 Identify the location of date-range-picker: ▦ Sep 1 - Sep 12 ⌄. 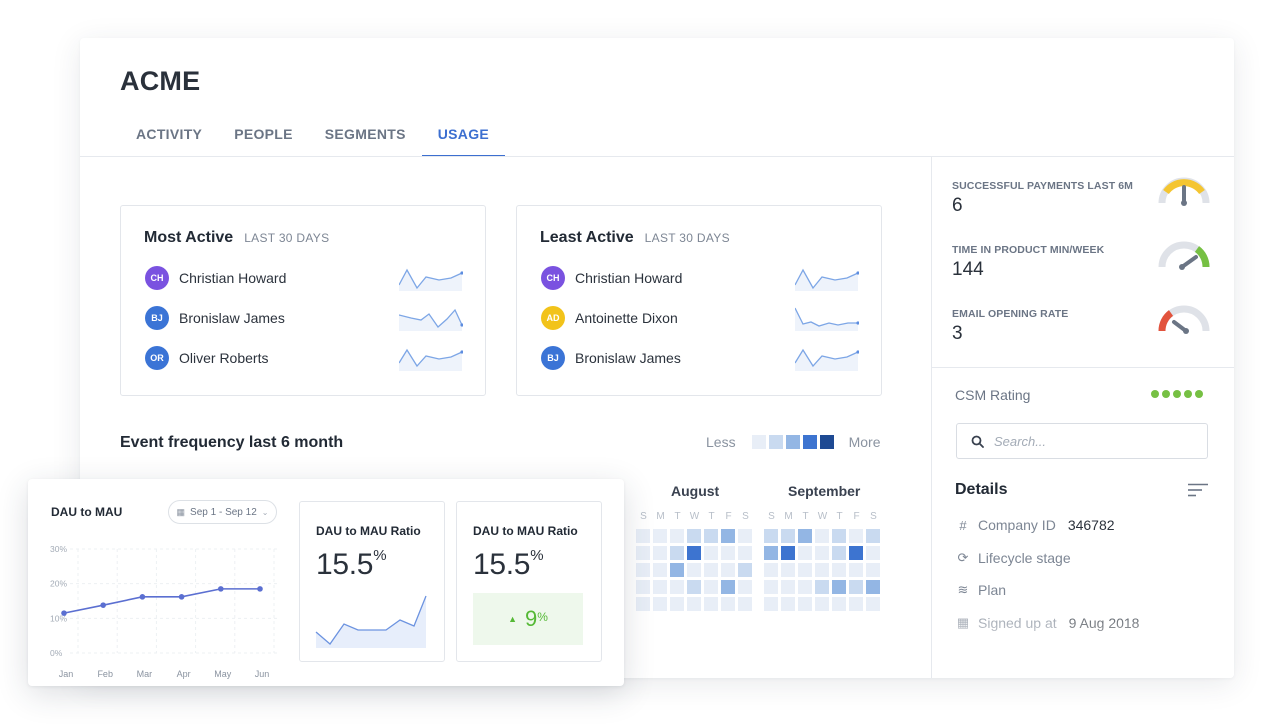
(222, 512).